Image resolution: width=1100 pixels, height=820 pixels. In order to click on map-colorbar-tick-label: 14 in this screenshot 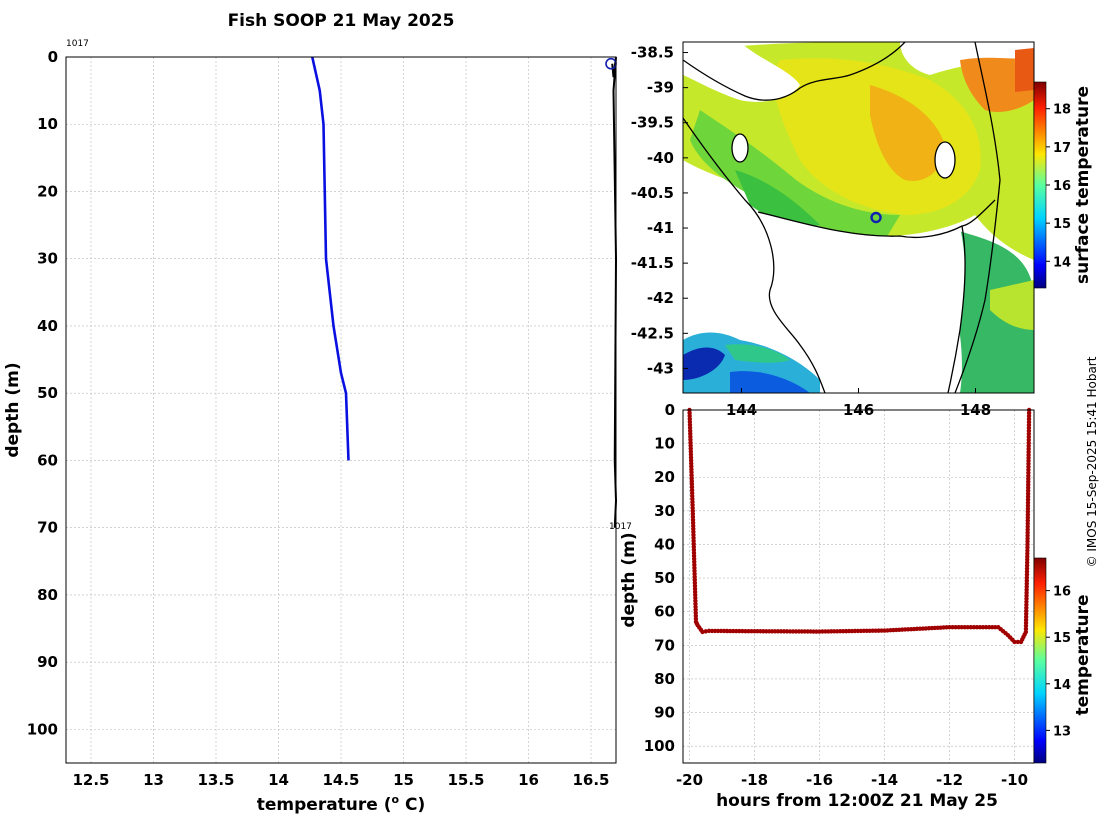, I will do `click(1062, 262)`.